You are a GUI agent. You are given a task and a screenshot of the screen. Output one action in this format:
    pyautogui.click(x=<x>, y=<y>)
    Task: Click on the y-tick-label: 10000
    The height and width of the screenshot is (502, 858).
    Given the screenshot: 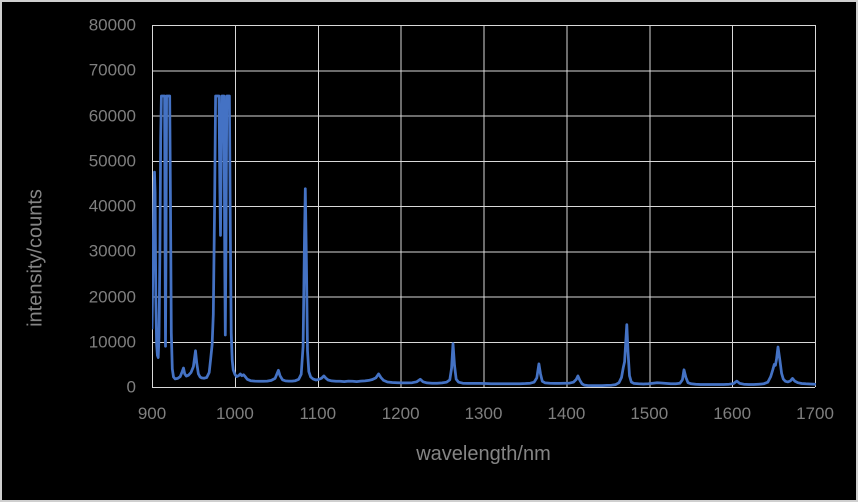 What is the action you would take?
    pyautogui.click(x=112, y=342)
    